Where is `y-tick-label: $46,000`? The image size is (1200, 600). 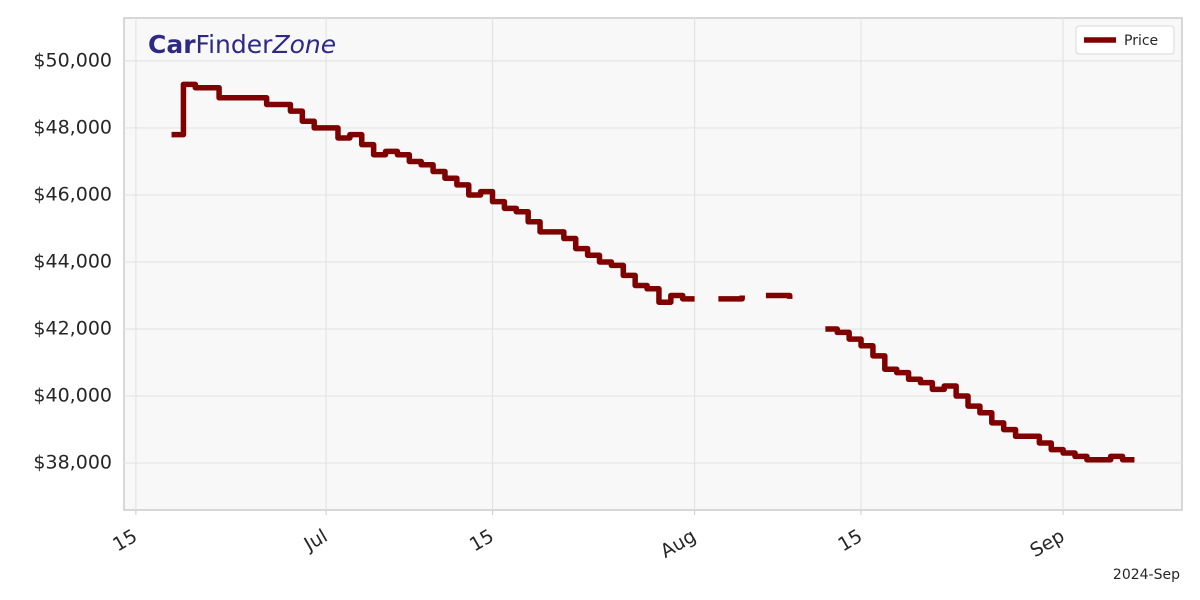
y-tick-label: $46,000 is located at coordinates (72, 194).